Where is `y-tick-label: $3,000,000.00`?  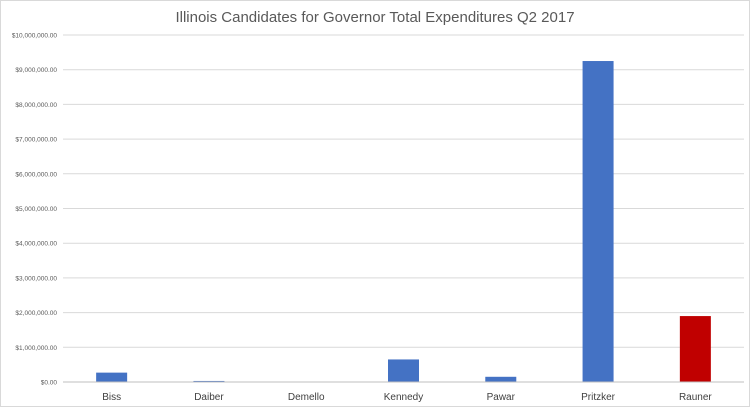
y-tick-label: $3,000,000.00 is located at coordinates (36, 278).